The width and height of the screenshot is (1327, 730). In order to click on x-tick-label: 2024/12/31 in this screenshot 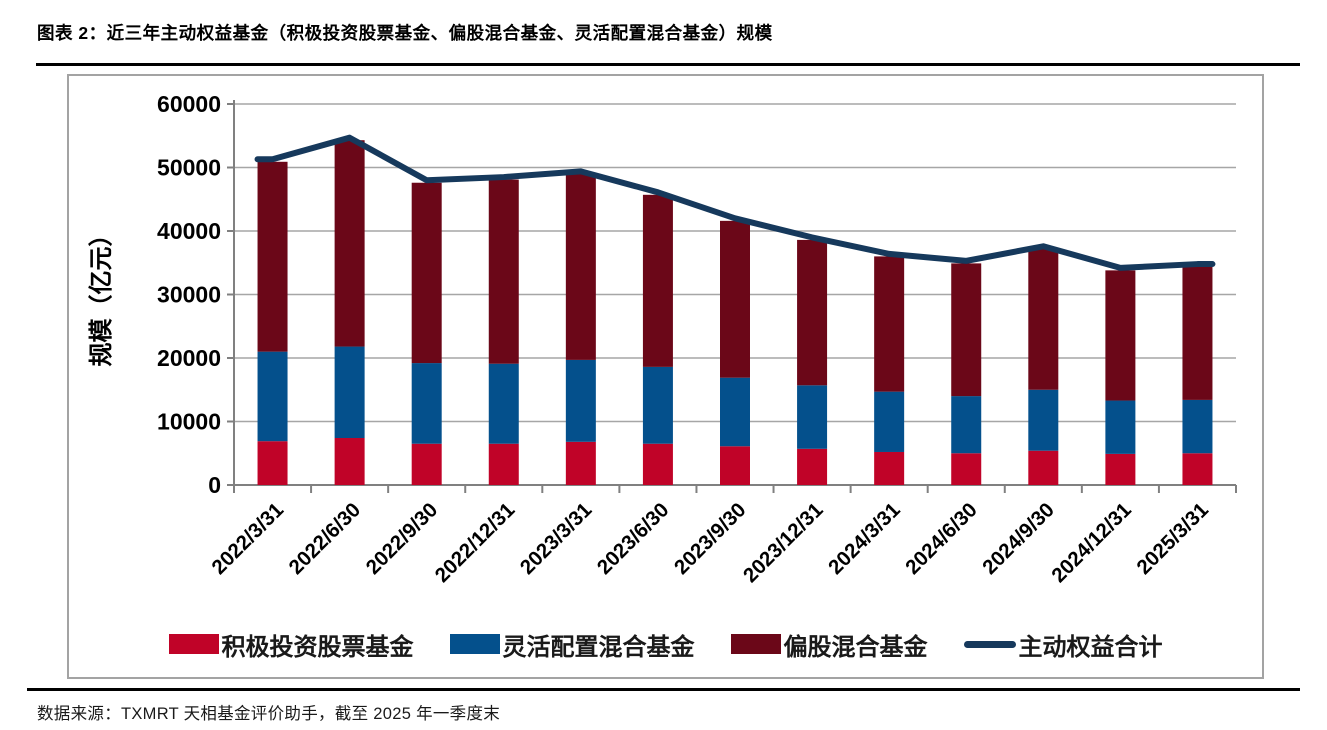, I will do `click(1091, 542)`.